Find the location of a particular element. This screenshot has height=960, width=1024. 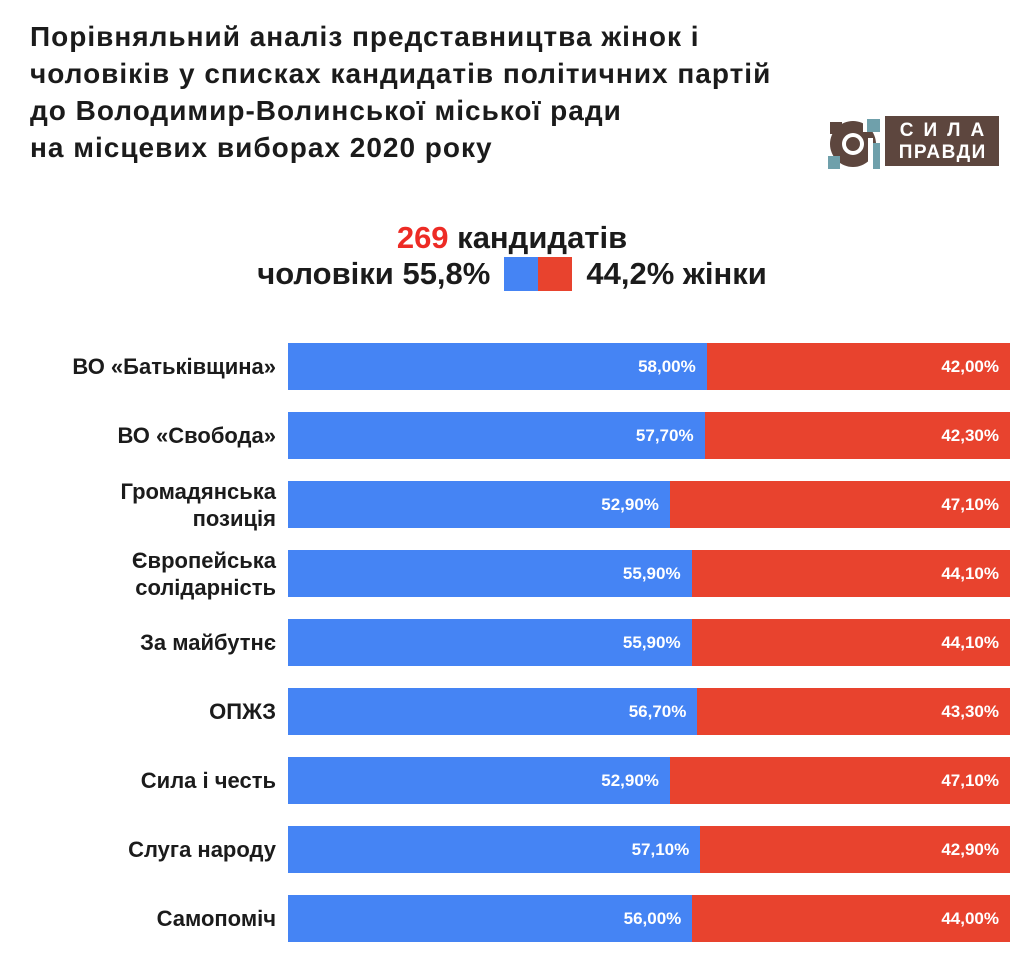

stacked-bar: 58,00% 42,00% is located at coordinates (649, 366).